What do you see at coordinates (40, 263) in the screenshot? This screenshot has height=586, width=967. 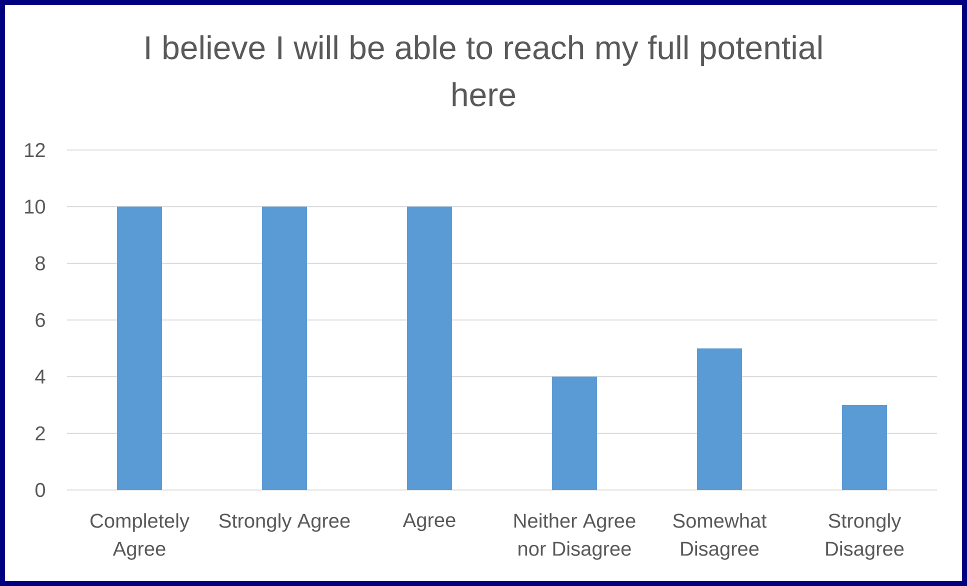 I see `y-tick-label: 8` at bounding box center [40, 263].